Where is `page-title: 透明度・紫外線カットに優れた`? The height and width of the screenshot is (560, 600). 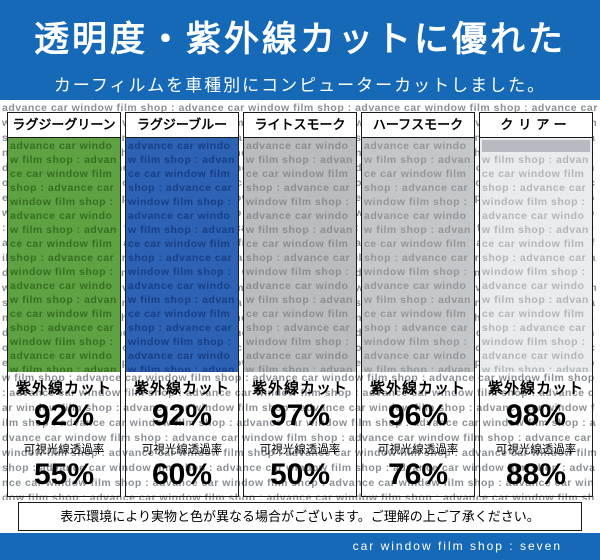
page-title: 透明度・紫外線カットに優れた is located at coordinates (299, 39).